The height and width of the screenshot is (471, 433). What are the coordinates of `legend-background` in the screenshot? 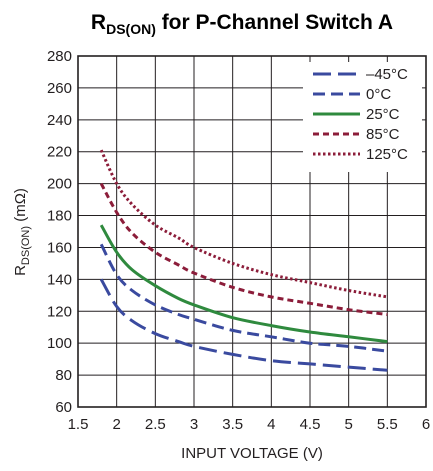 It's located at (362, 117).